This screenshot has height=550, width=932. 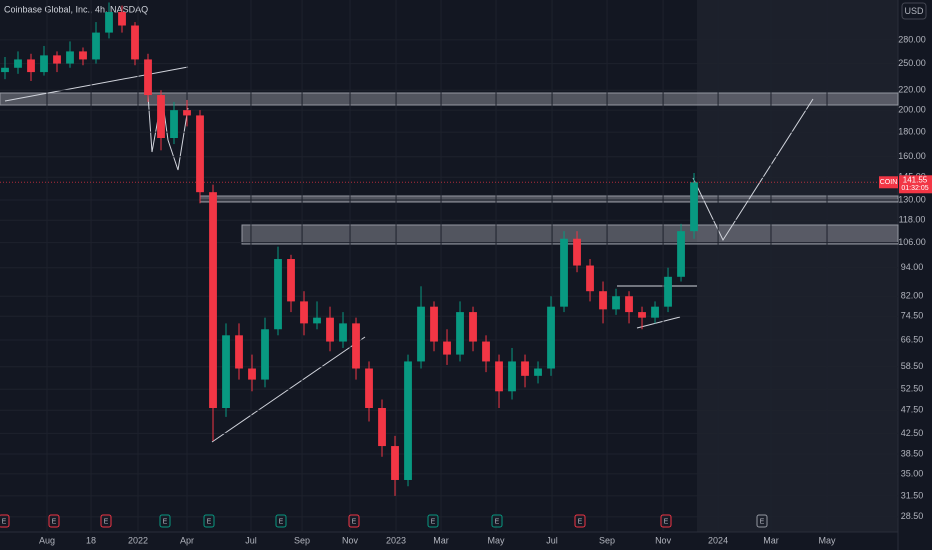 What do you see at coordinates (187, 540) in the screenshot?
I see `x-tick-label: Apr` at bounding box center [187, 540].